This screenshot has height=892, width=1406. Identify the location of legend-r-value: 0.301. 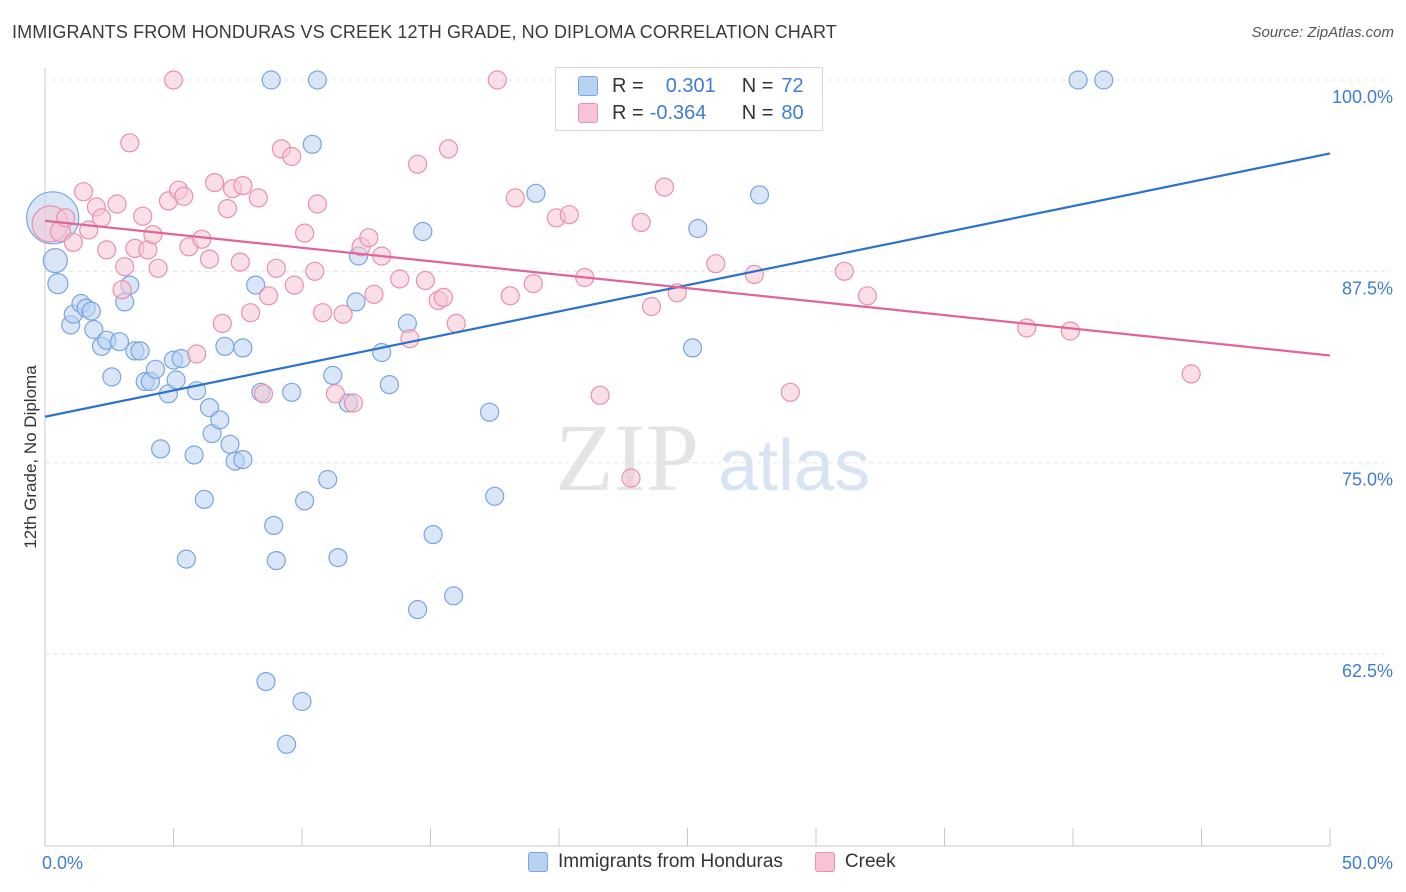
(690, 85).